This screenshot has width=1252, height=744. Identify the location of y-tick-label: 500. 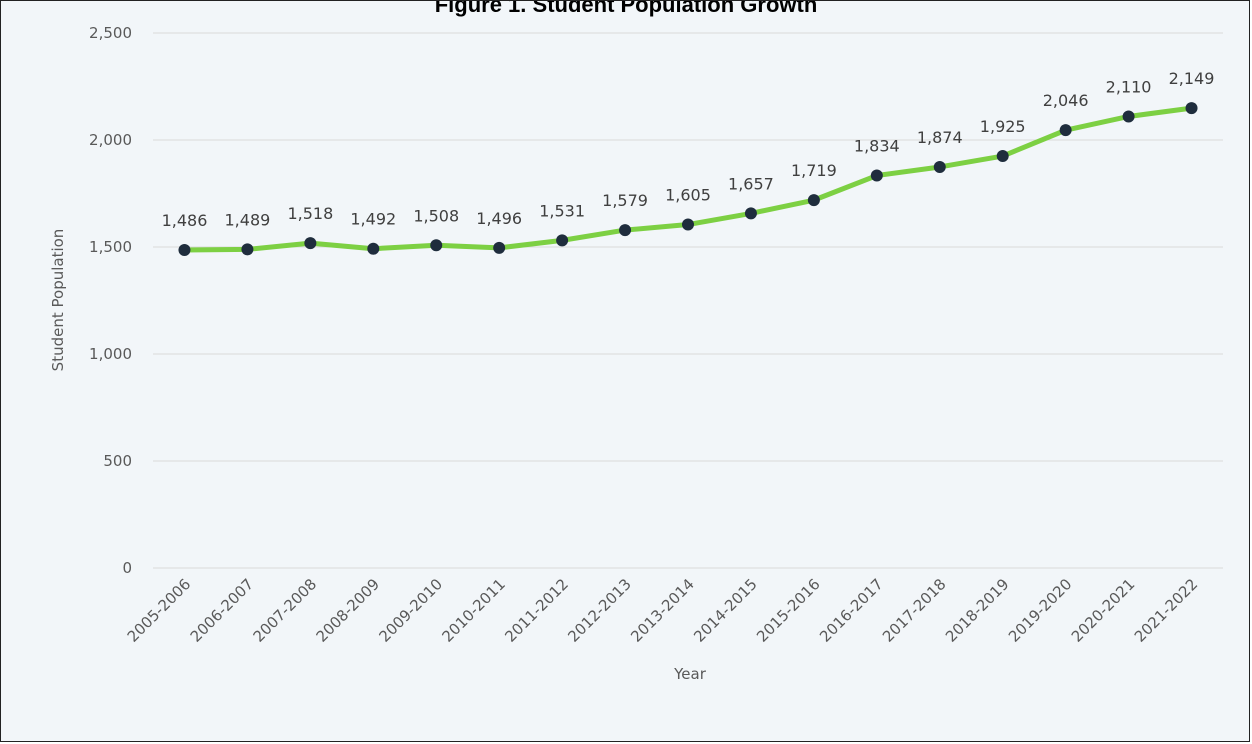
(117, 461).